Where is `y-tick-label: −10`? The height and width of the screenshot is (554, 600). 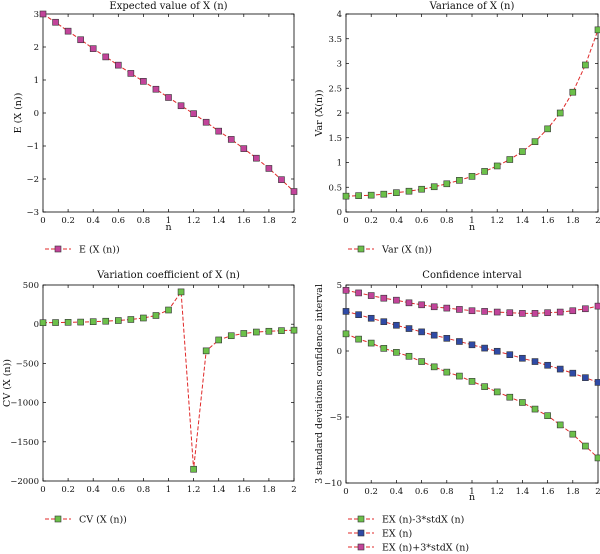
y-tick-label: −10 is located at coordinates (333, 484).